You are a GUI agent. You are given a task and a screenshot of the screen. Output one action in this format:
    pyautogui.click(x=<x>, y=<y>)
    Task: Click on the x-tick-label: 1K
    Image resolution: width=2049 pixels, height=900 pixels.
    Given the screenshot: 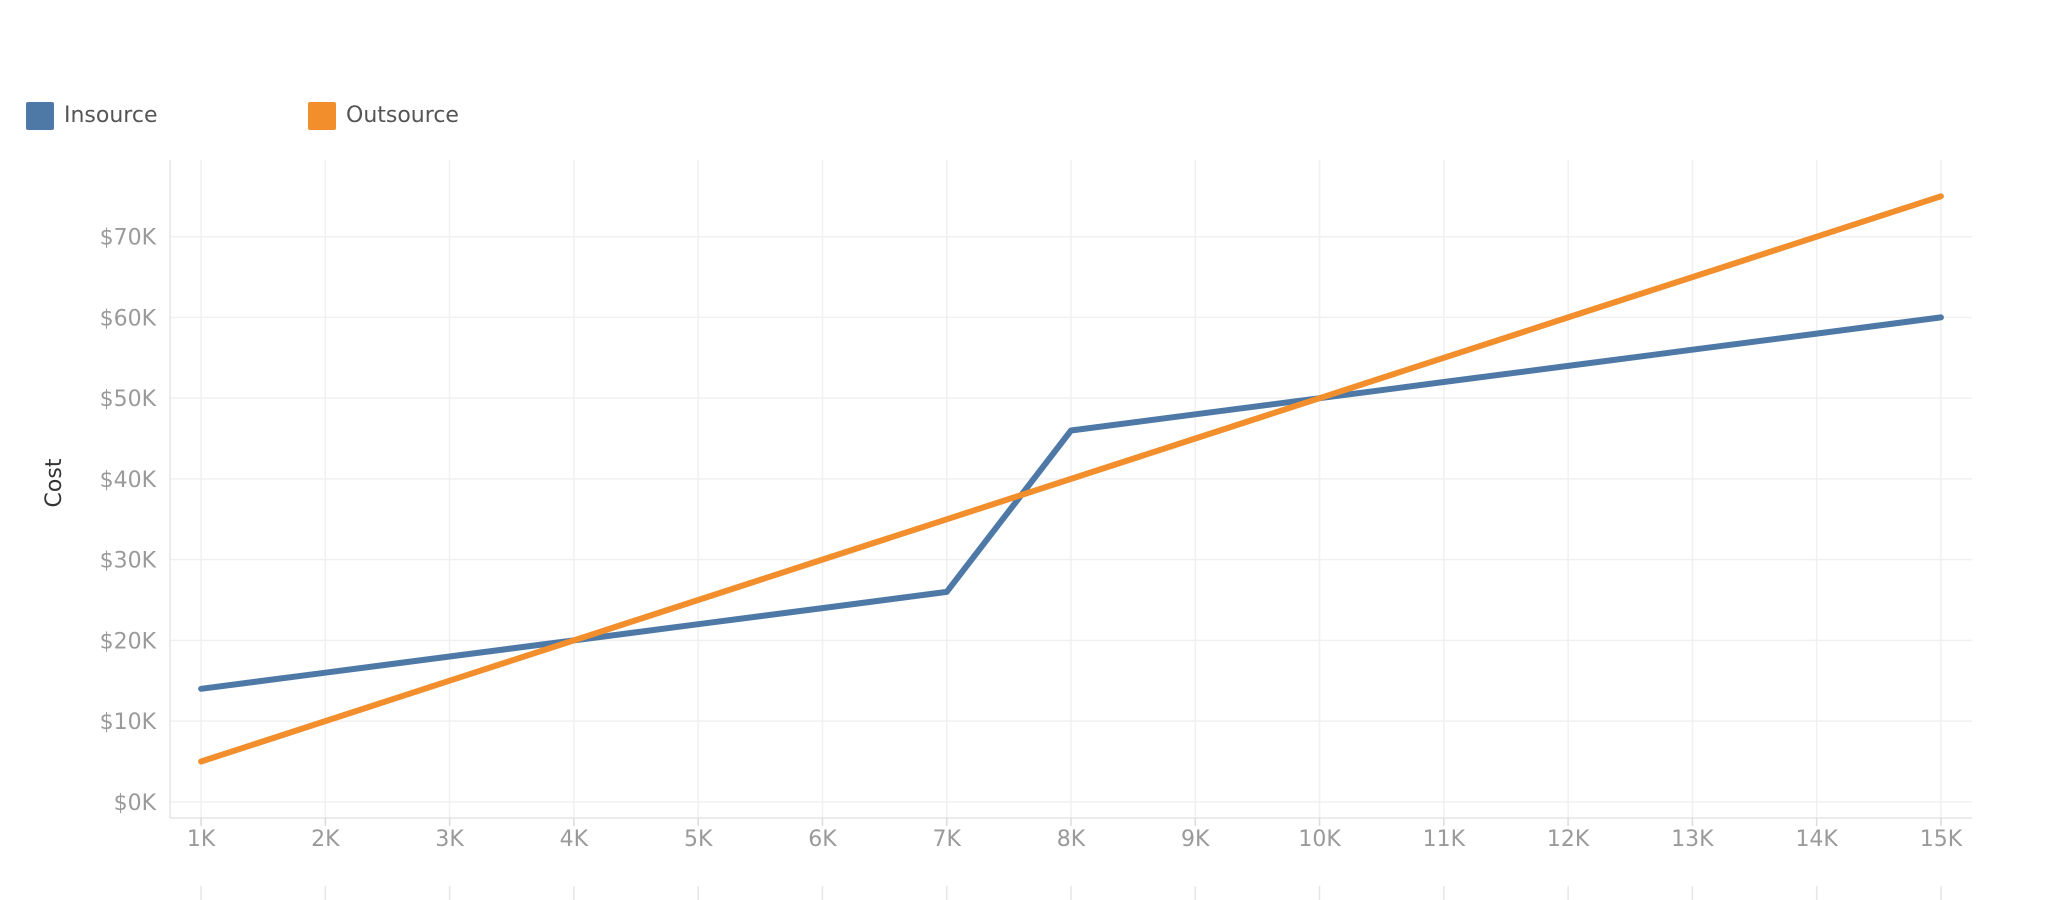 What is the action you would take?
    pyautogui.click(x=201, y=839)
    